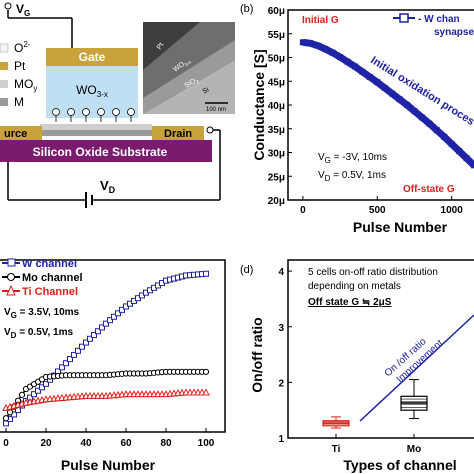 The height and width of the screenshot is (474, 474). I want to click on y-axis-label: On/off ratio, so click(257, 354).